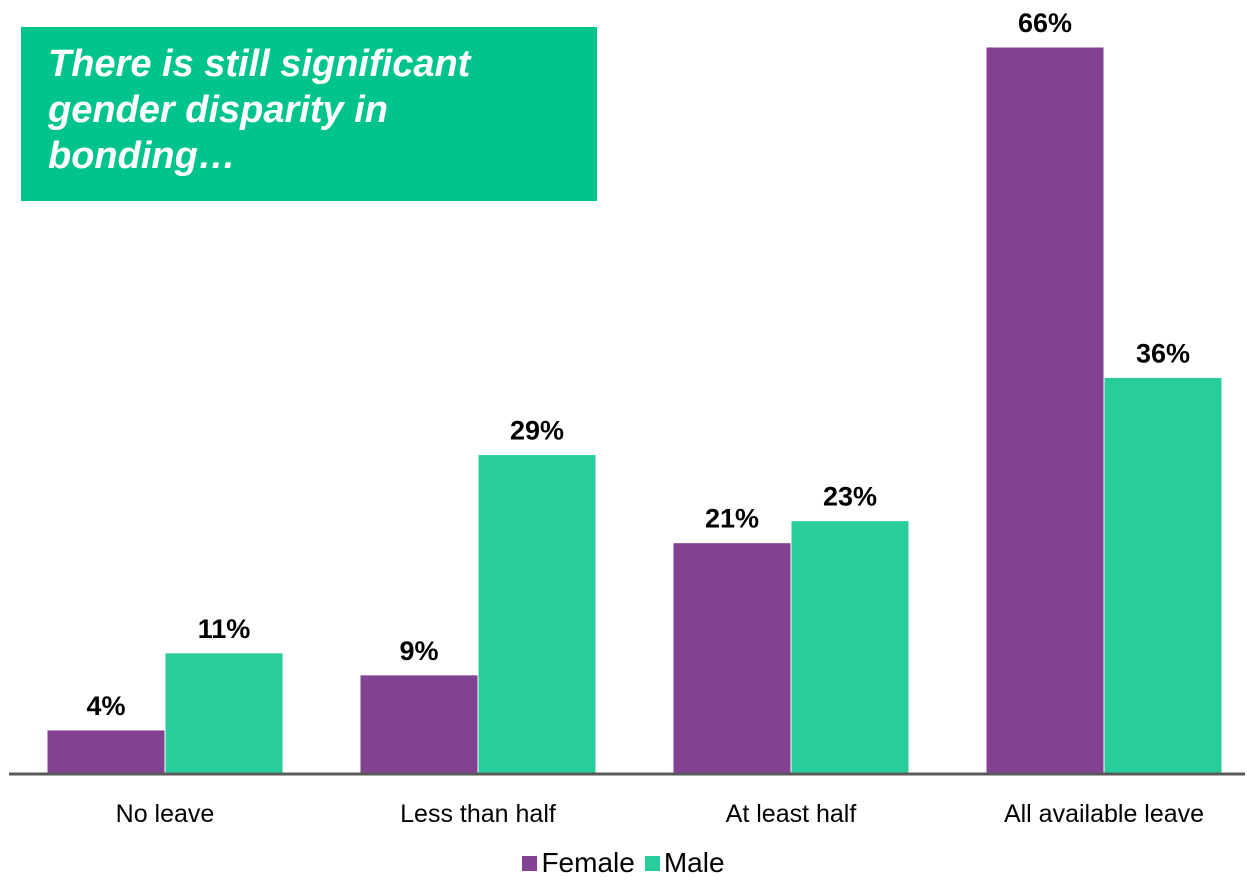 The height and width of the screenshot is (885, 1247). I want to click on legend: Female Male, so click(623, 863).